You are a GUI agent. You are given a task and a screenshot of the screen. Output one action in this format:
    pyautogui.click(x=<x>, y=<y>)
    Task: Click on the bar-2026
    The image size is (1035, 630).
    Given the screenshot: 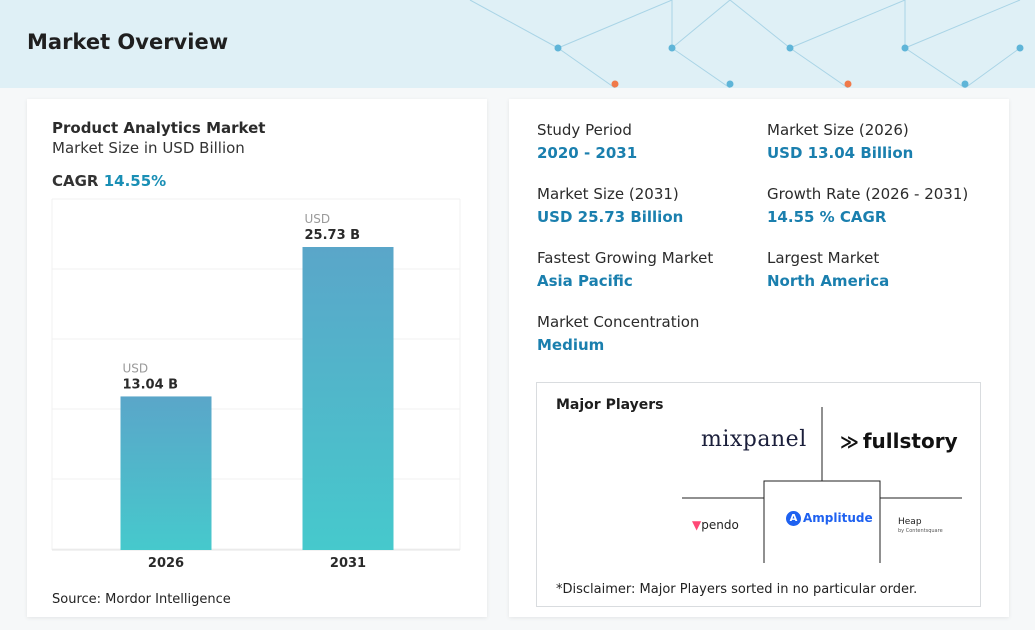 What is the action you would take?
    pyautogui.click(x=166, y=473)
    